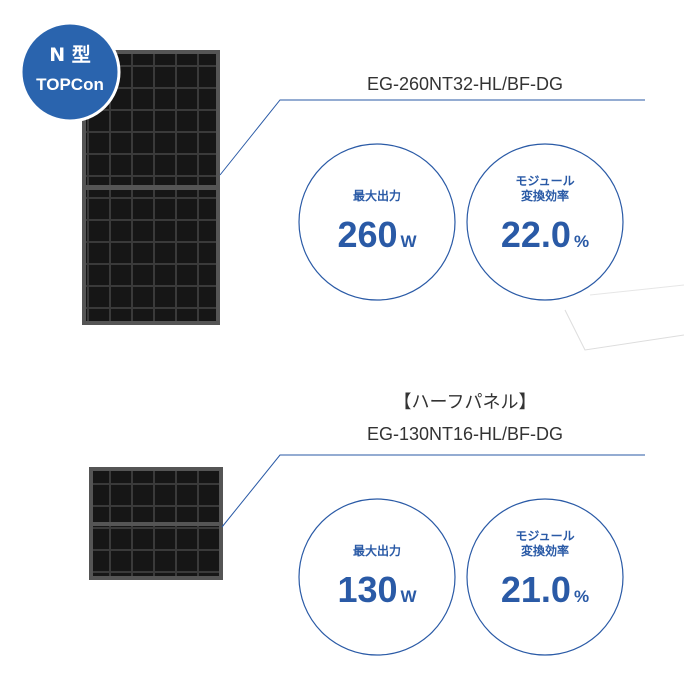 The image size is (684, 680). I want to click on spec-value: 130 W, so click(377, 589).